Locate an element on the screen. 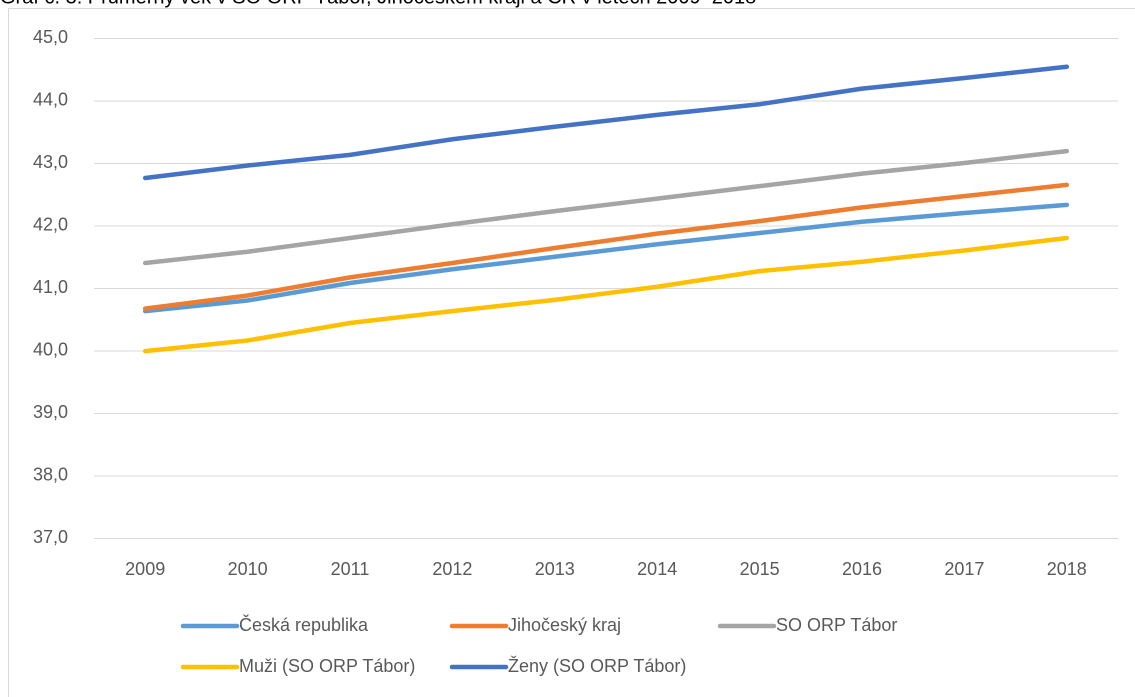 This screenshot has width=1135, height=697. x-tick-label: 2012 is located at coordinates (452, 569).